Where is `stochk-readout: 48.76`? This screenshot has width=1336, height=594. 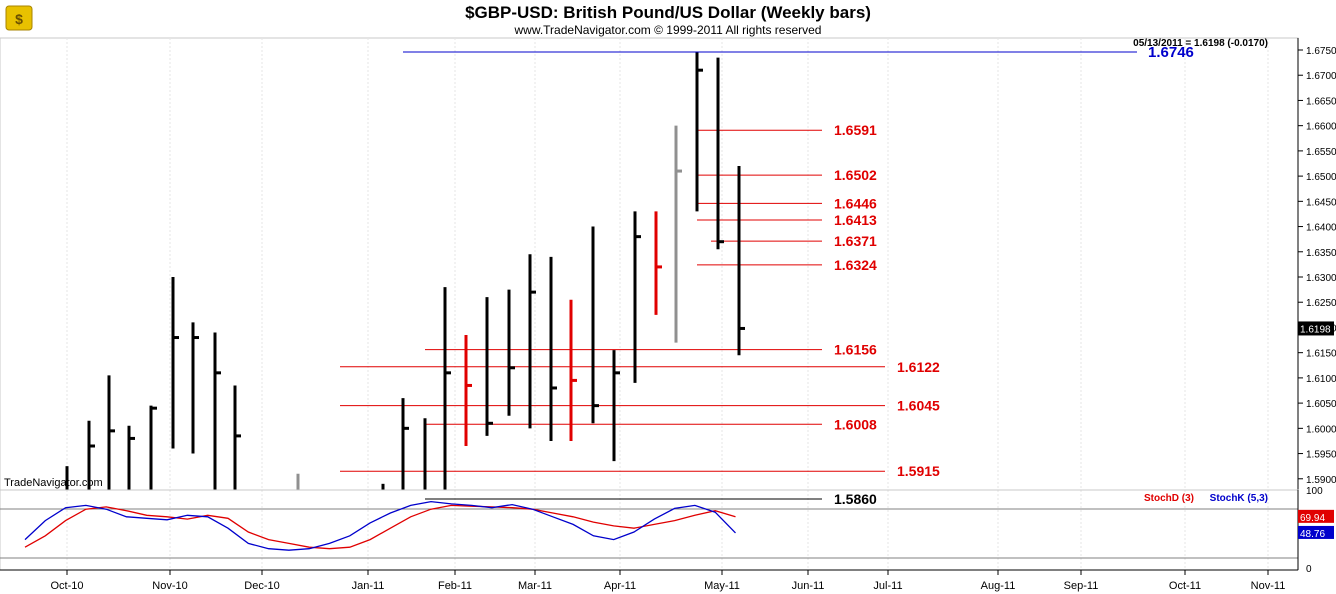
stochk-readout: 48.76 is located at coordinates (1312, 534).